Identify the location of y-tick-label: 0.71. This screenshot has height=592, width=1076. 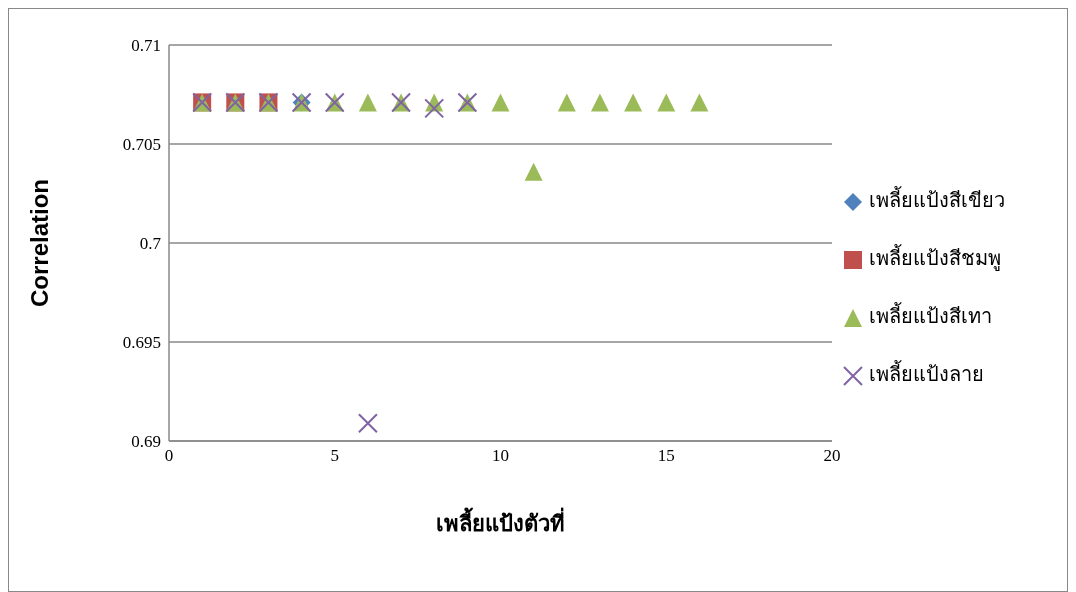
(146, 46).